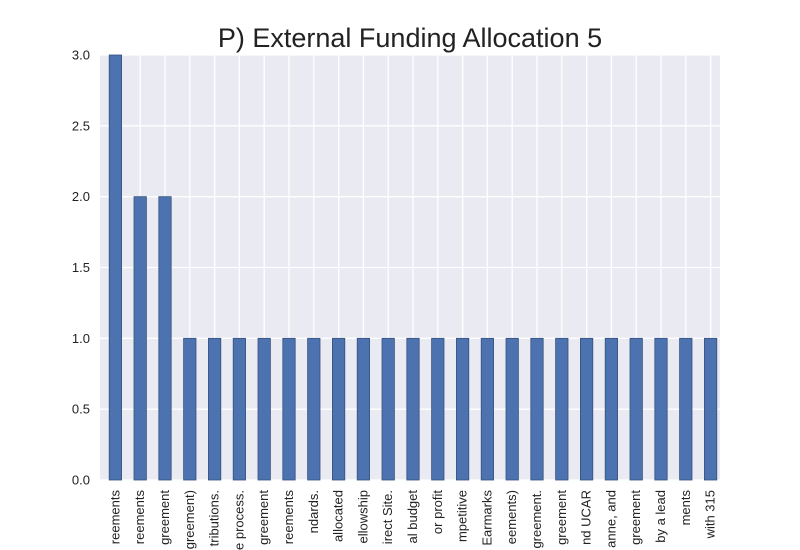  What do you see at coordinates (238, 520) in the screenshot?
I see `x-tick-label: e process.` at bounding box center [238, 520].